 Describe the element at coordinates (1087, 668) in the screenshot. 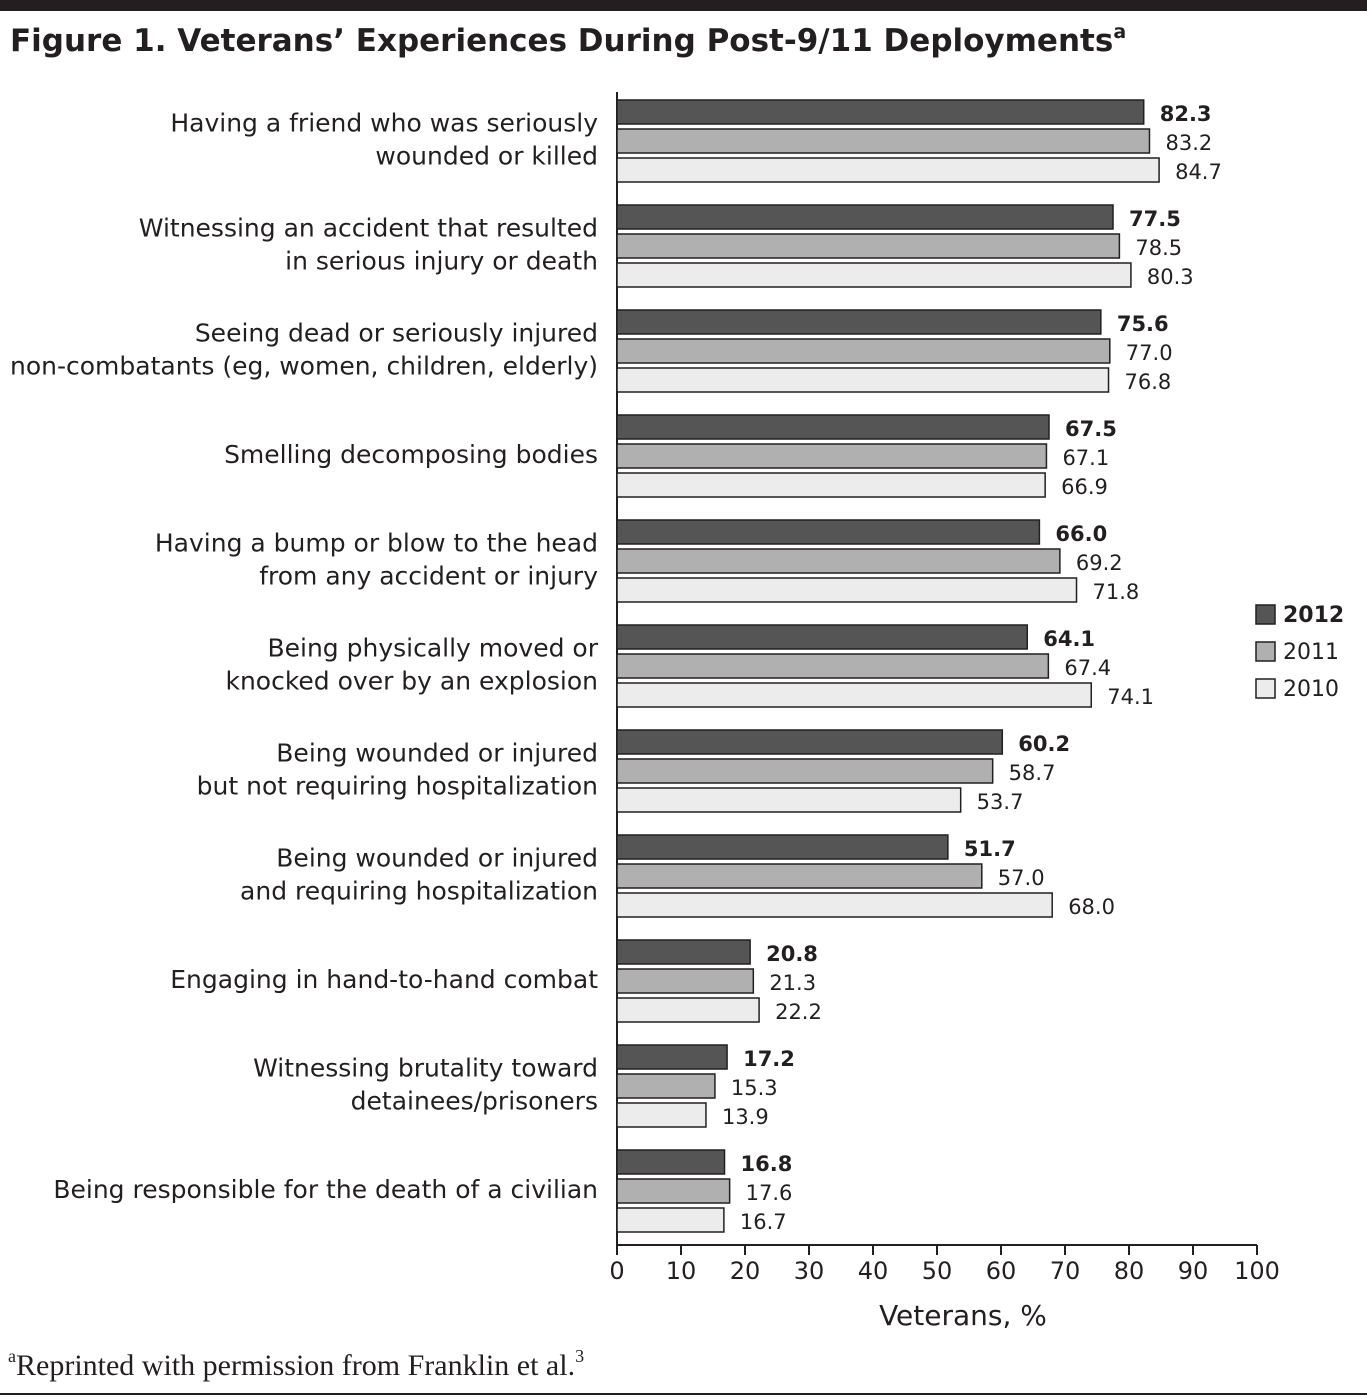

I see `value-label: 67.4` at that location.